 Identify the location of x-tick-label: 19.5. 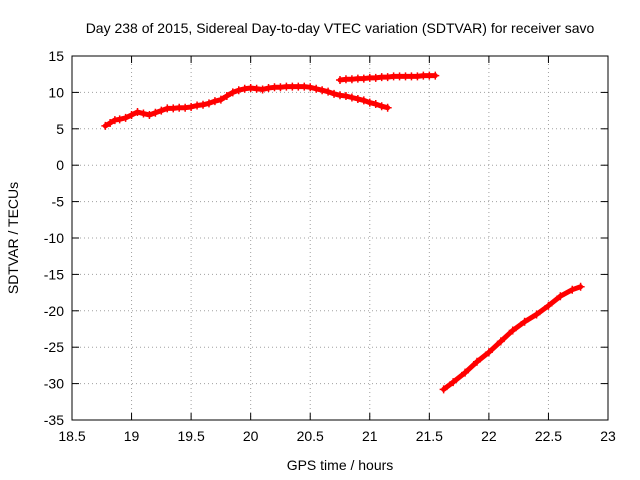
(190, 436).